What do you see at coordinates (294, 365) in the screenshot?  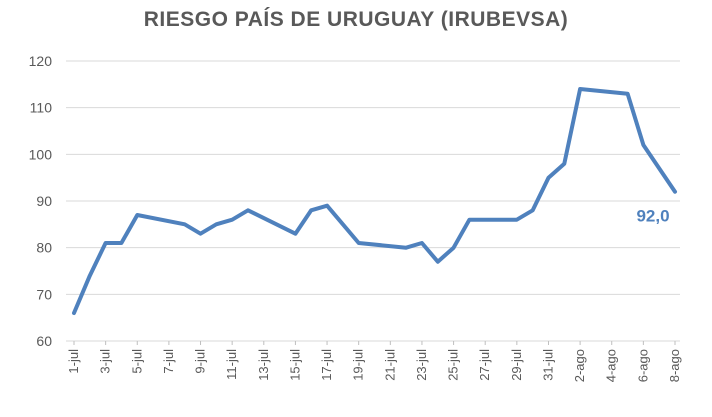 I see `x-tick-label: 15-jul` at bounding box center [294, 365].